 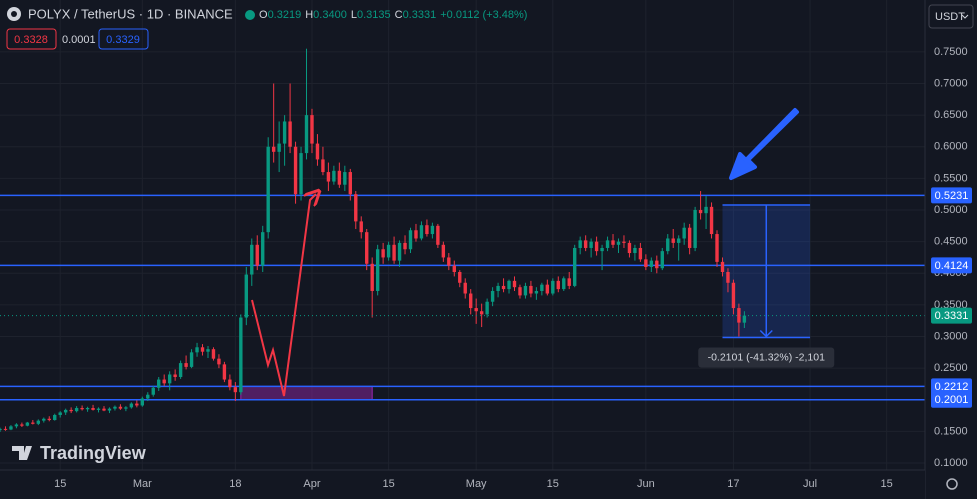 I want to click on y-tick-label: 0.2500, so click(x=951, y=368).